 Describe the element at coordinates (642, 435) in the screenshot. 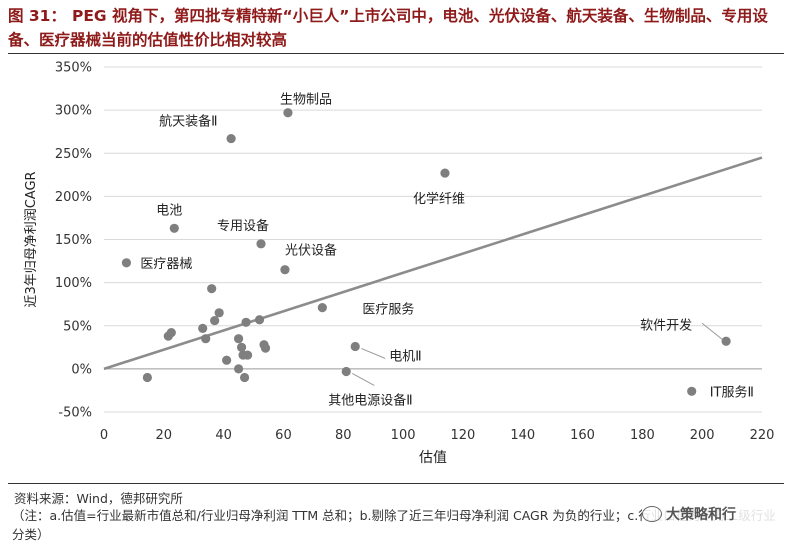

I see `x-tick-label: 180` at that location.